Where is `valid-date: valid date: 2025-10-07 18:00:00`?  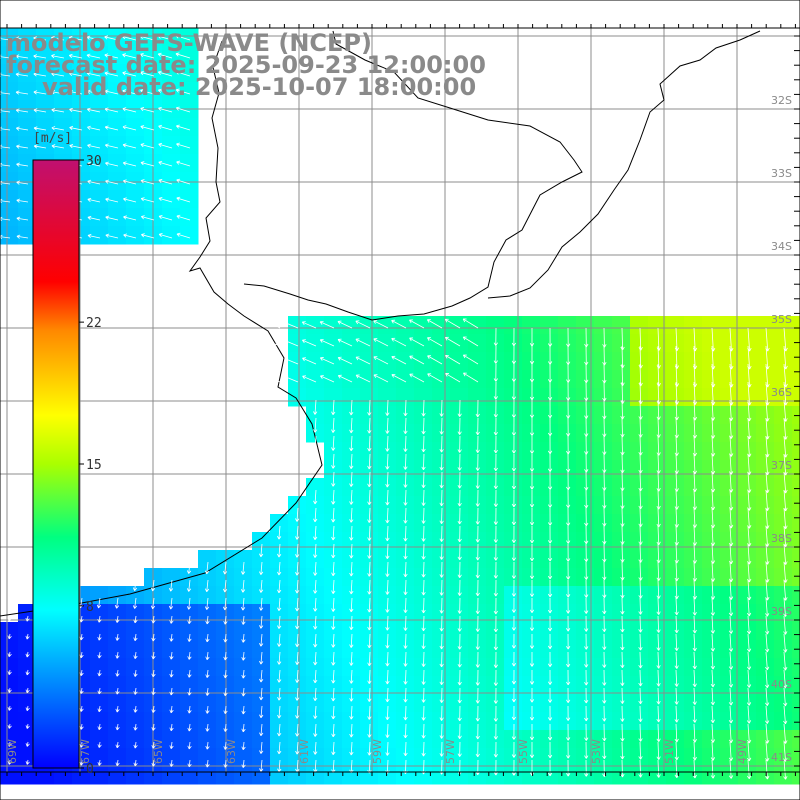
valid-date: valid date: 2025-10-07 18:00:00 is located at coordinates (259, 87).